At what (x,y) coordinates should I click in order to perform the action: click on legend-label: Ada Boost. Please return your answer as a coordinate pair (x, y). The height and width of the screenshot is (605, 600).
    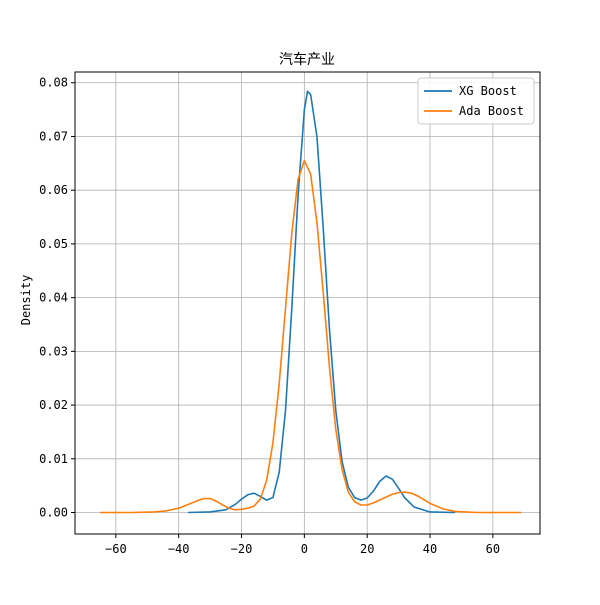
    Looking at the image, I should click on (491, 111).